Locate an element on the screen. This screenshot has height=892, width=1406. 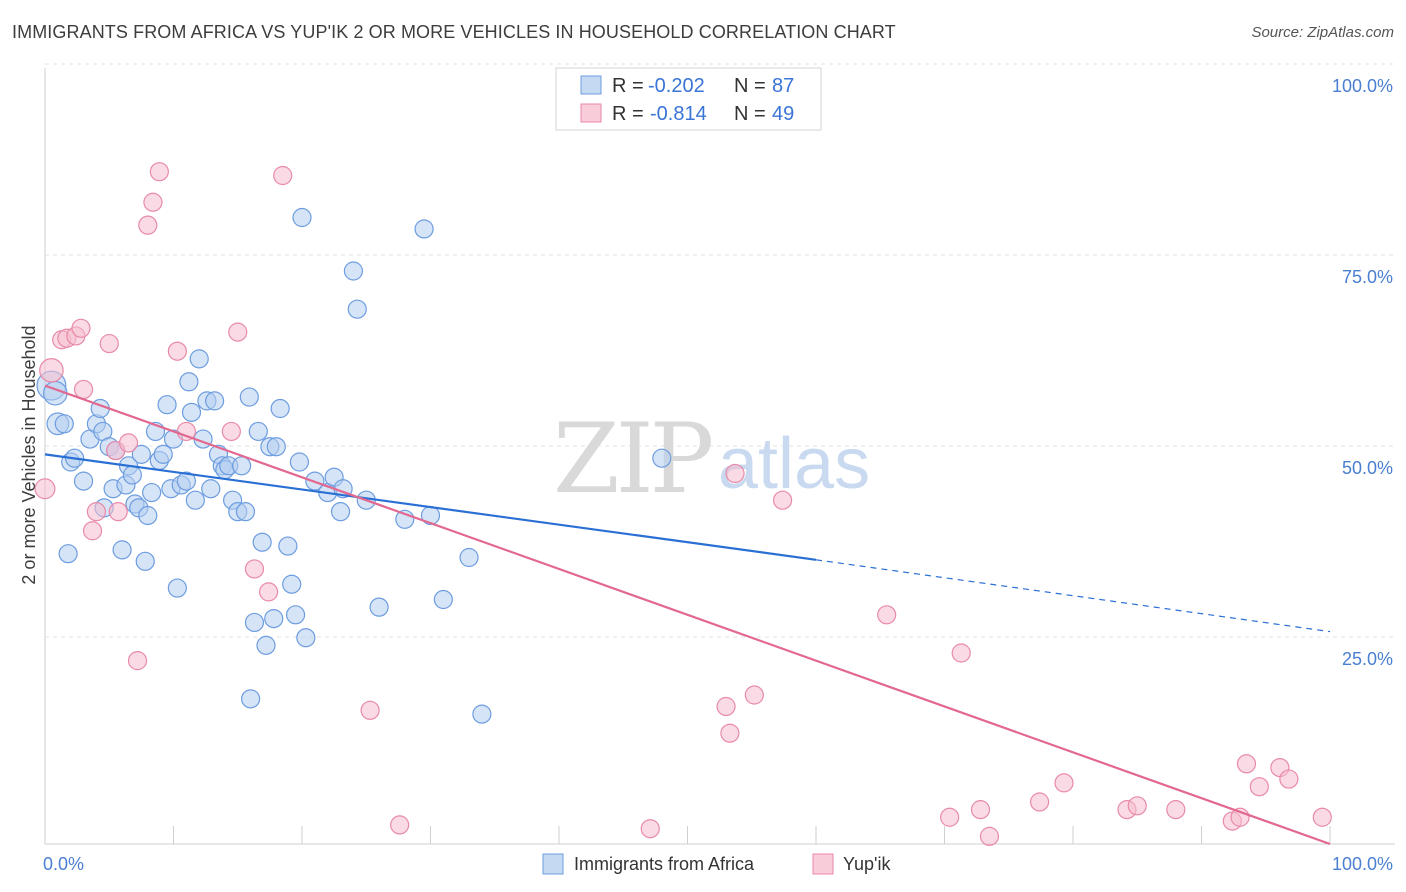
legend-r-label-2: R = is located at coordinates (628, 114).